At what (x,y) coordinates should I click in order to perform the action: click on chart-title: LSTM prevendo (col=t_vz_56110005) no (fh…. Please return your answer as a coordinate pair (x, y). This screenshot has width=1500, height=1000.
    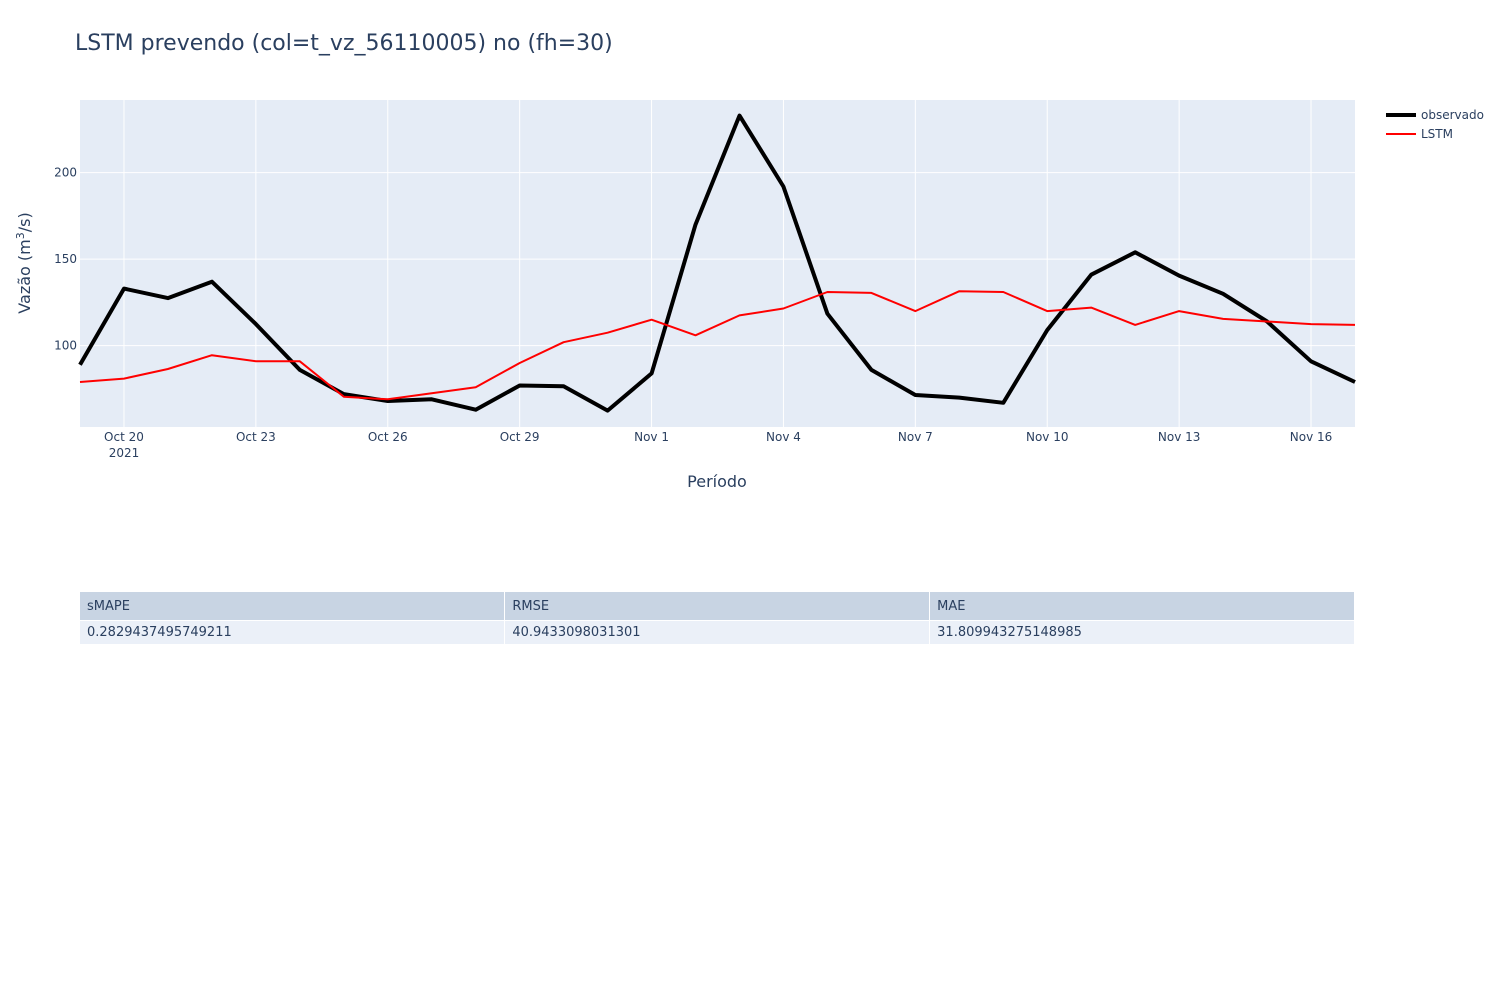
    Looking at the image, I should click on (344, 43).